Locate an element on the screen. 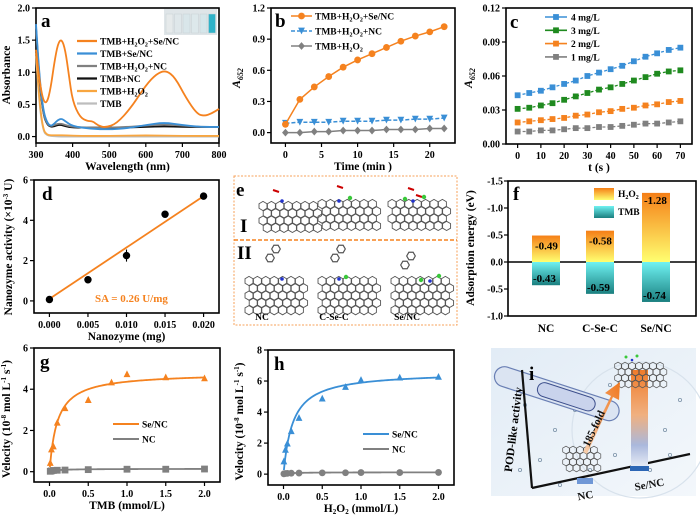  bar-label-nc: NC is located at coordinates (586, 496).